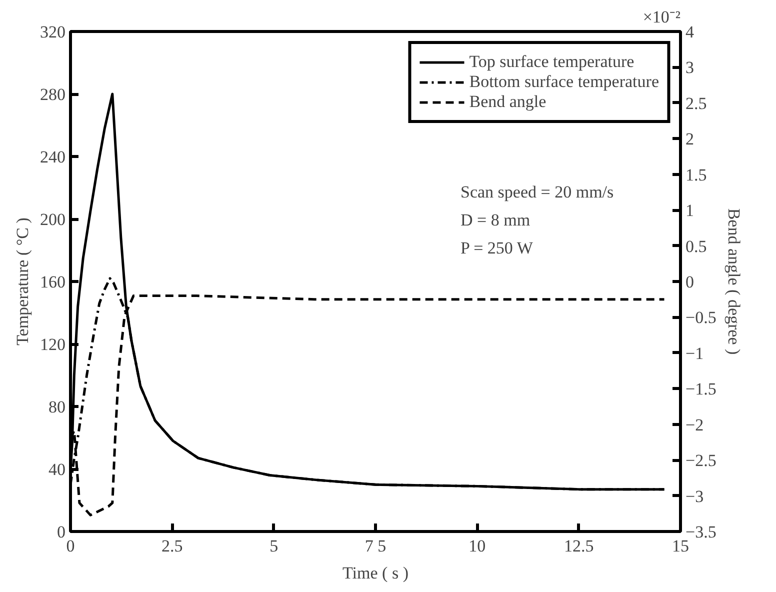  What do you see at coordinates (690, 282) in the screenshot?
I see `y2-tick-label: 0` at bounding box center [690, 282].